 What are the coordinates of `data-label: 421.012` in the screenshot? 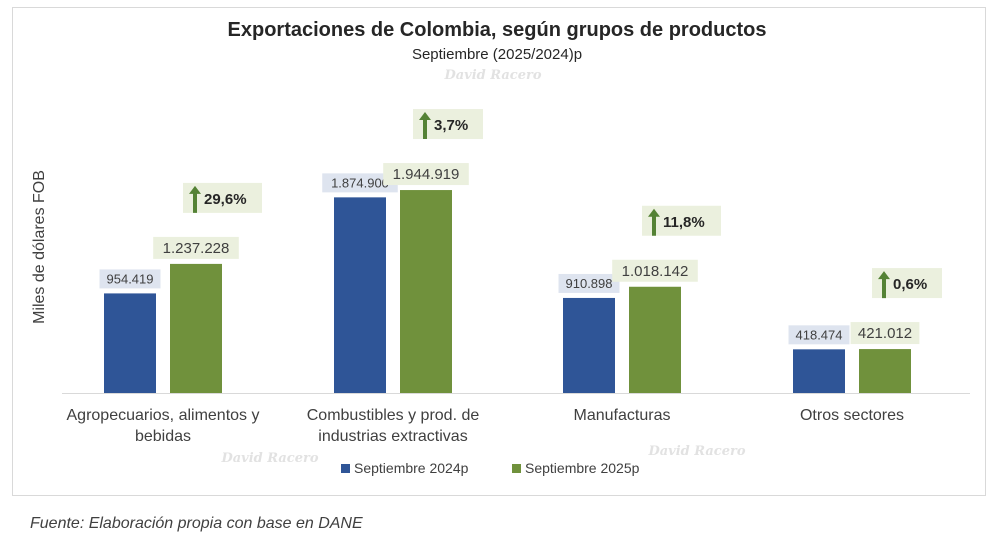 It's located at (885, 333).